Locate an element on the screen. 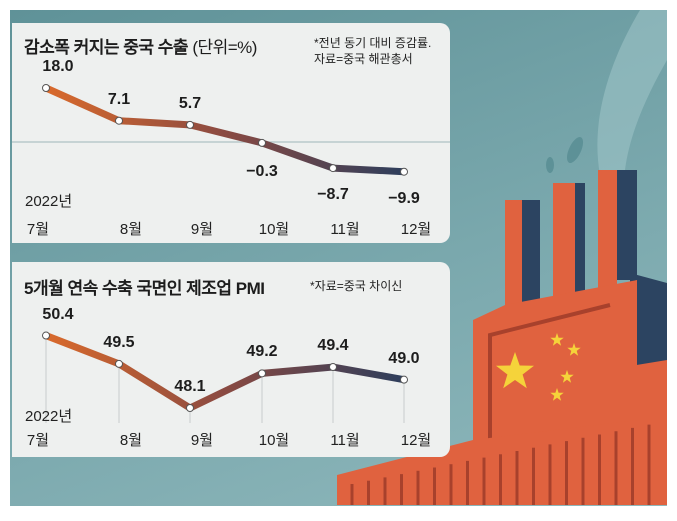  data-label: 49.5 is located at coordinates (119, 342).